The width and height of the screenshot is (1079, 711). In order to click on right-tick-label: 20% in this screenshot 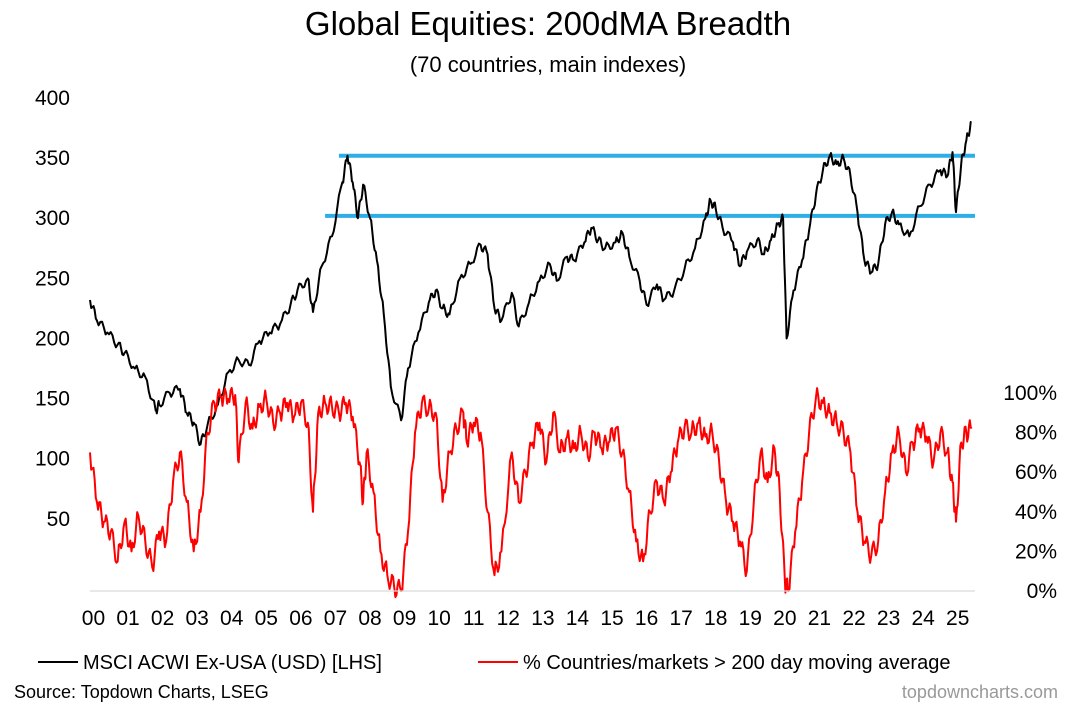, I will do `click(1036, 551)`.